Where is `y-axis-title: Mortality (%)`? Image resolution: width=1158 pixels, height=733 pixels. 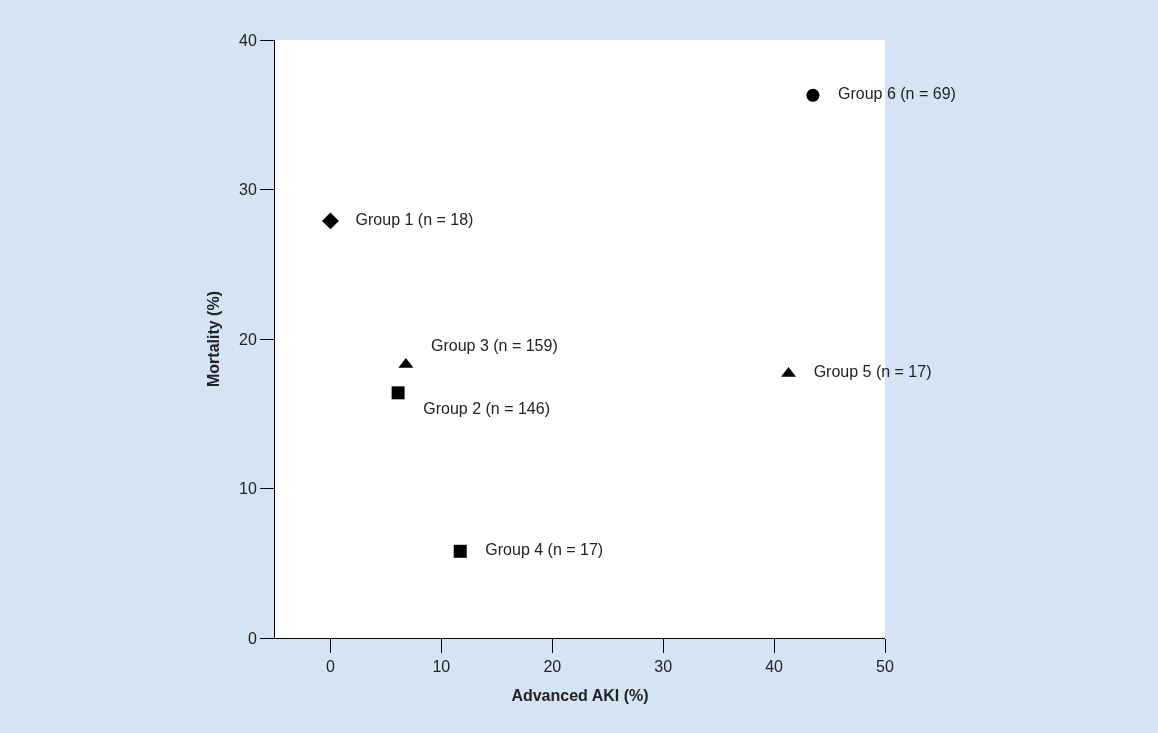 y-axis-title: Mortality (%) is located at coordinates (213, 339).